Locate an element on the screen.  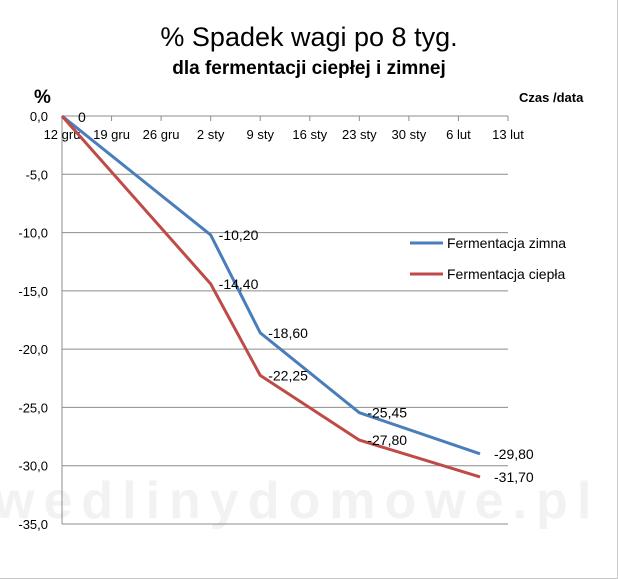
data-label: -10,20 is located at coordinates (239, 235).